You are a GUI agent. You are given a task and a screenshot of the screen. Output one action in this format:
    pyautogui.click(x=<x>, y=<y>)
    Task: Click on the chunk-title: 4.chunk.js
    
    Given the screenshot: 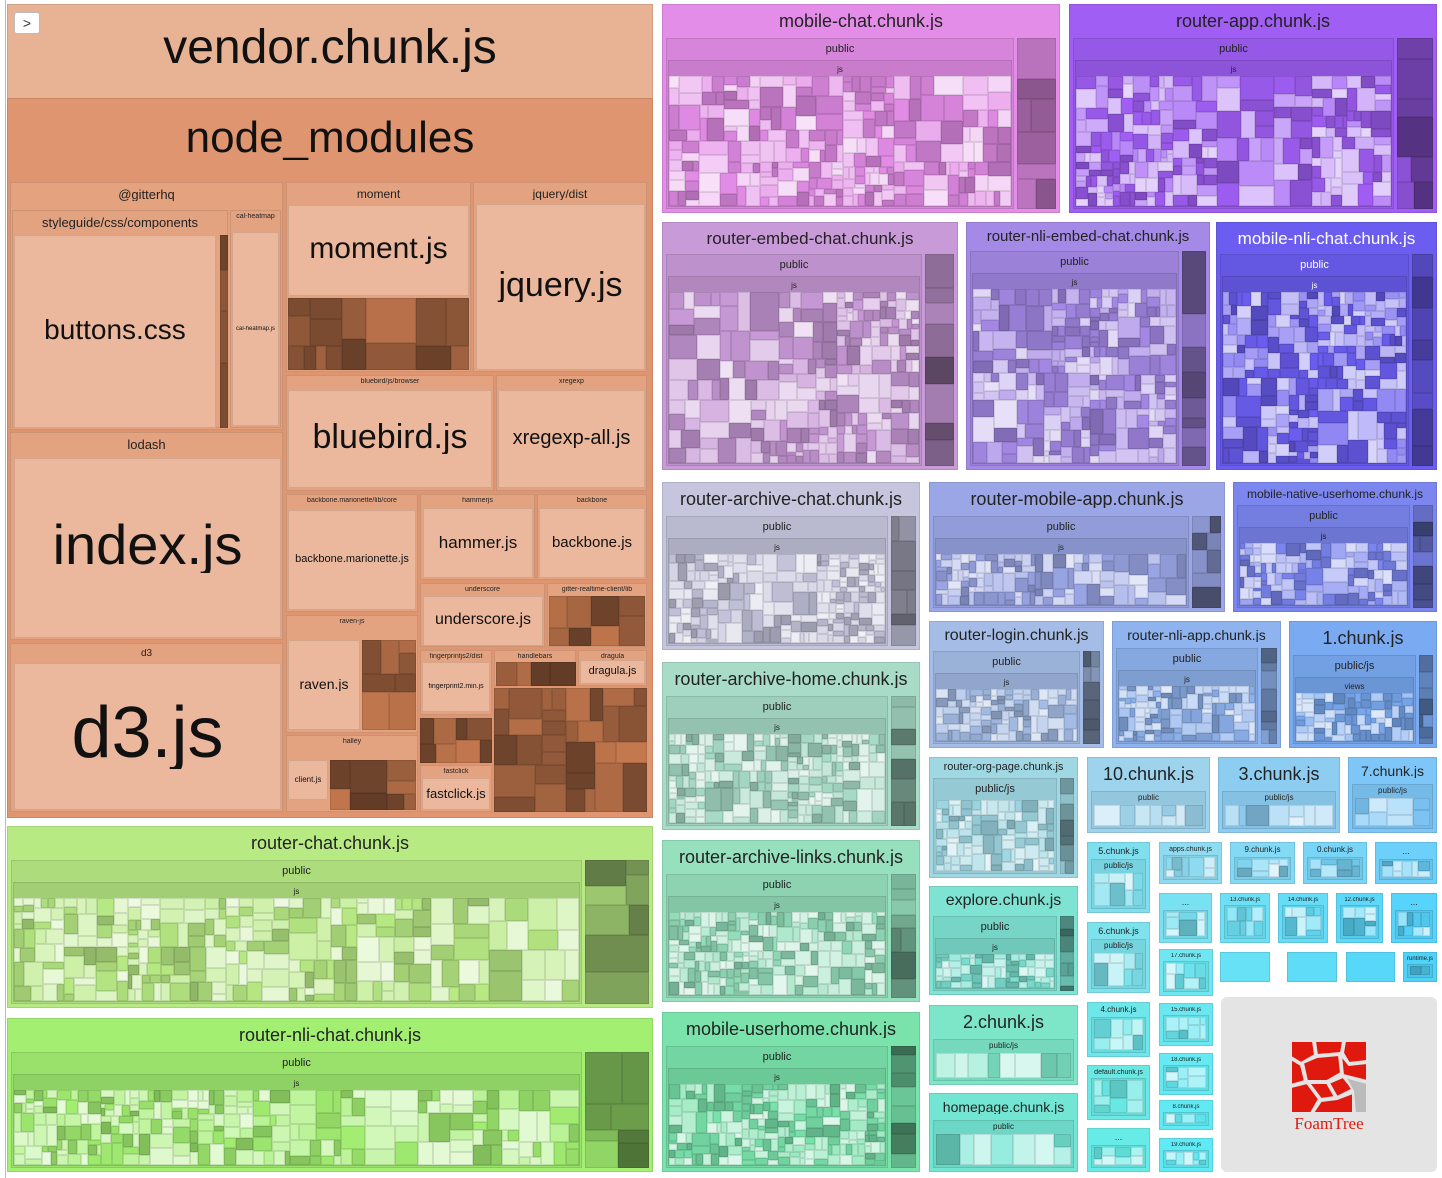 What is the action you would take?
    pyautogui.click(x=1118, y=1010)
    